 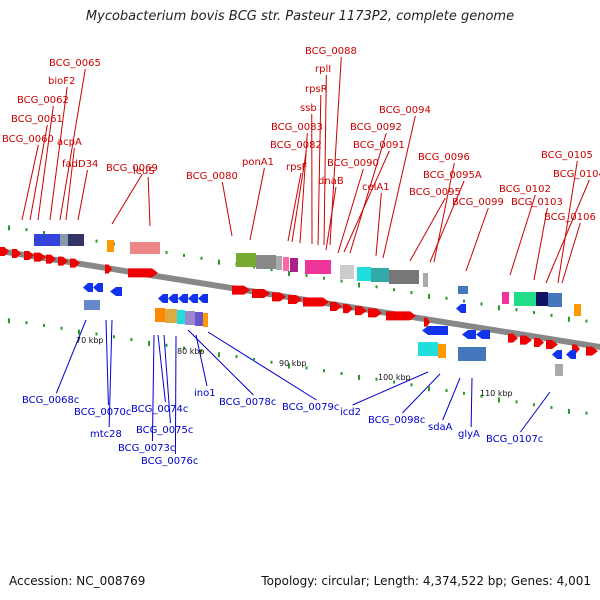 What do you see at coordinates (191, 351) in the screenshot?
I see `scale-label-80: 80 kbp` at bounding box center [191, 351].